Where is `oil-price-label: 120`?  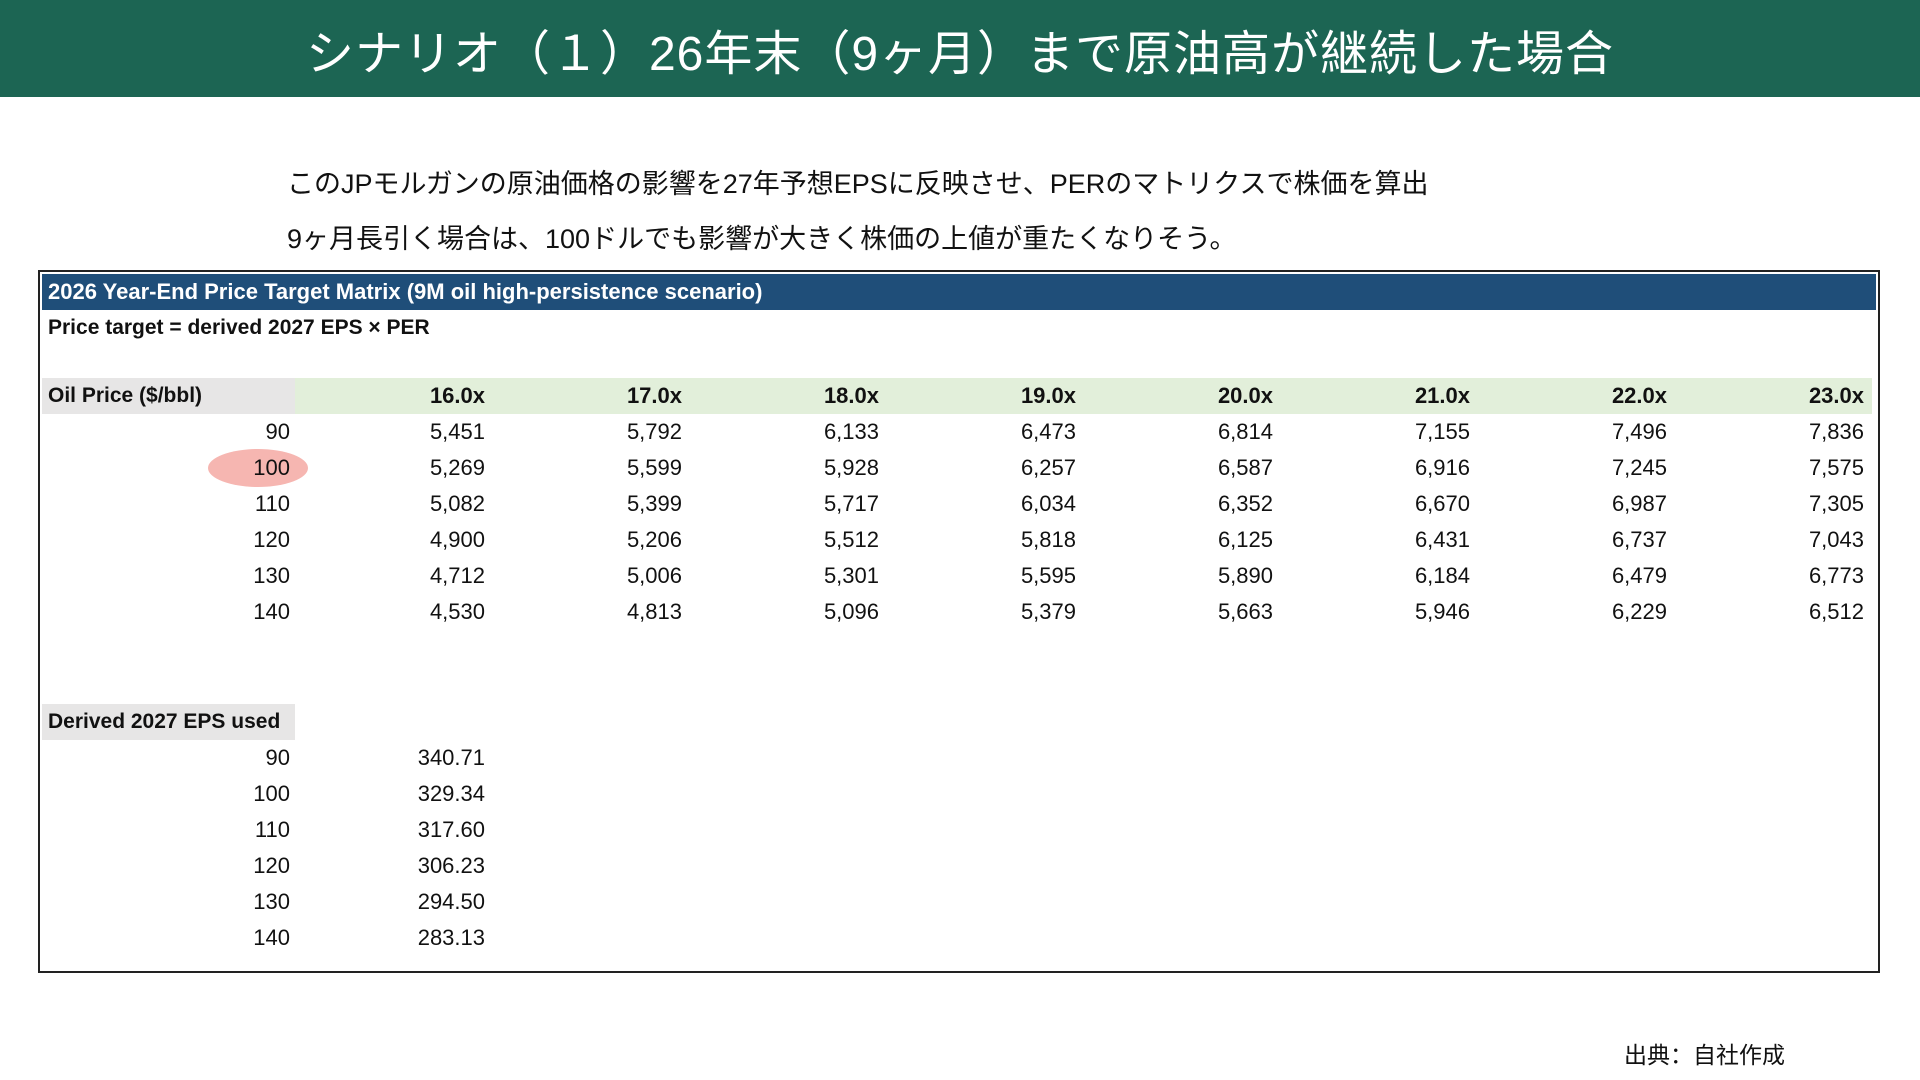
oil-price-label: 120 is located at coordinates (271, 539).